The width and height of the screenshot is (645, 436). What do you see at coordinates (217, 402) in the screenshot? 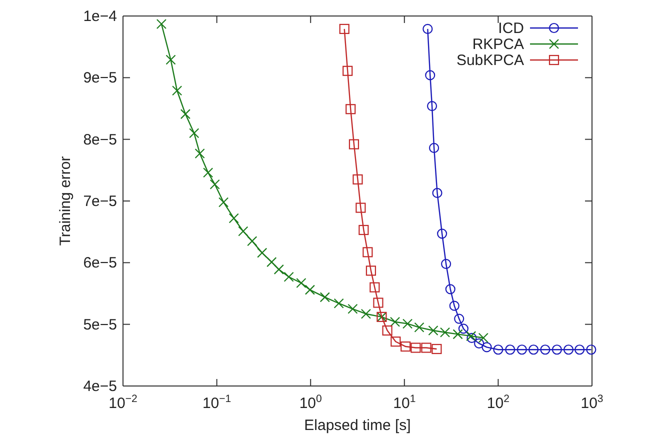
I see `x-tick-label: 10$^{−1}$` at bounding box center [217, 402].